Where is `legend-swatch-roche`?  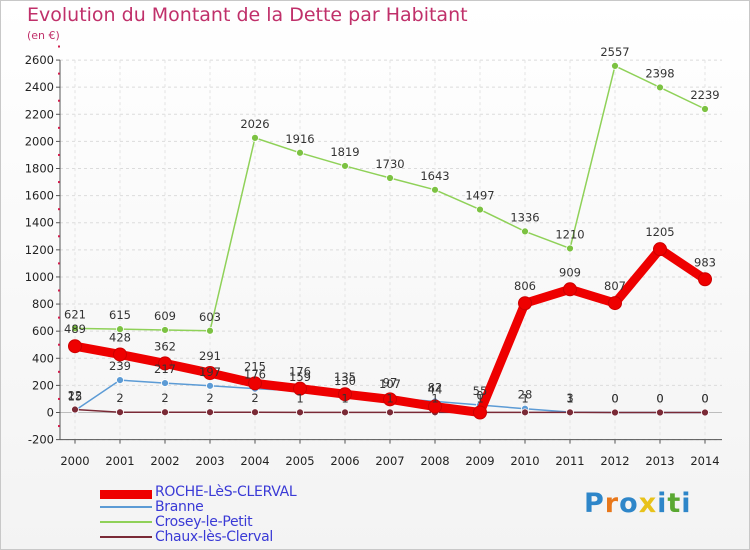
legend-swatch-roche is located at coordinates (126, 494).